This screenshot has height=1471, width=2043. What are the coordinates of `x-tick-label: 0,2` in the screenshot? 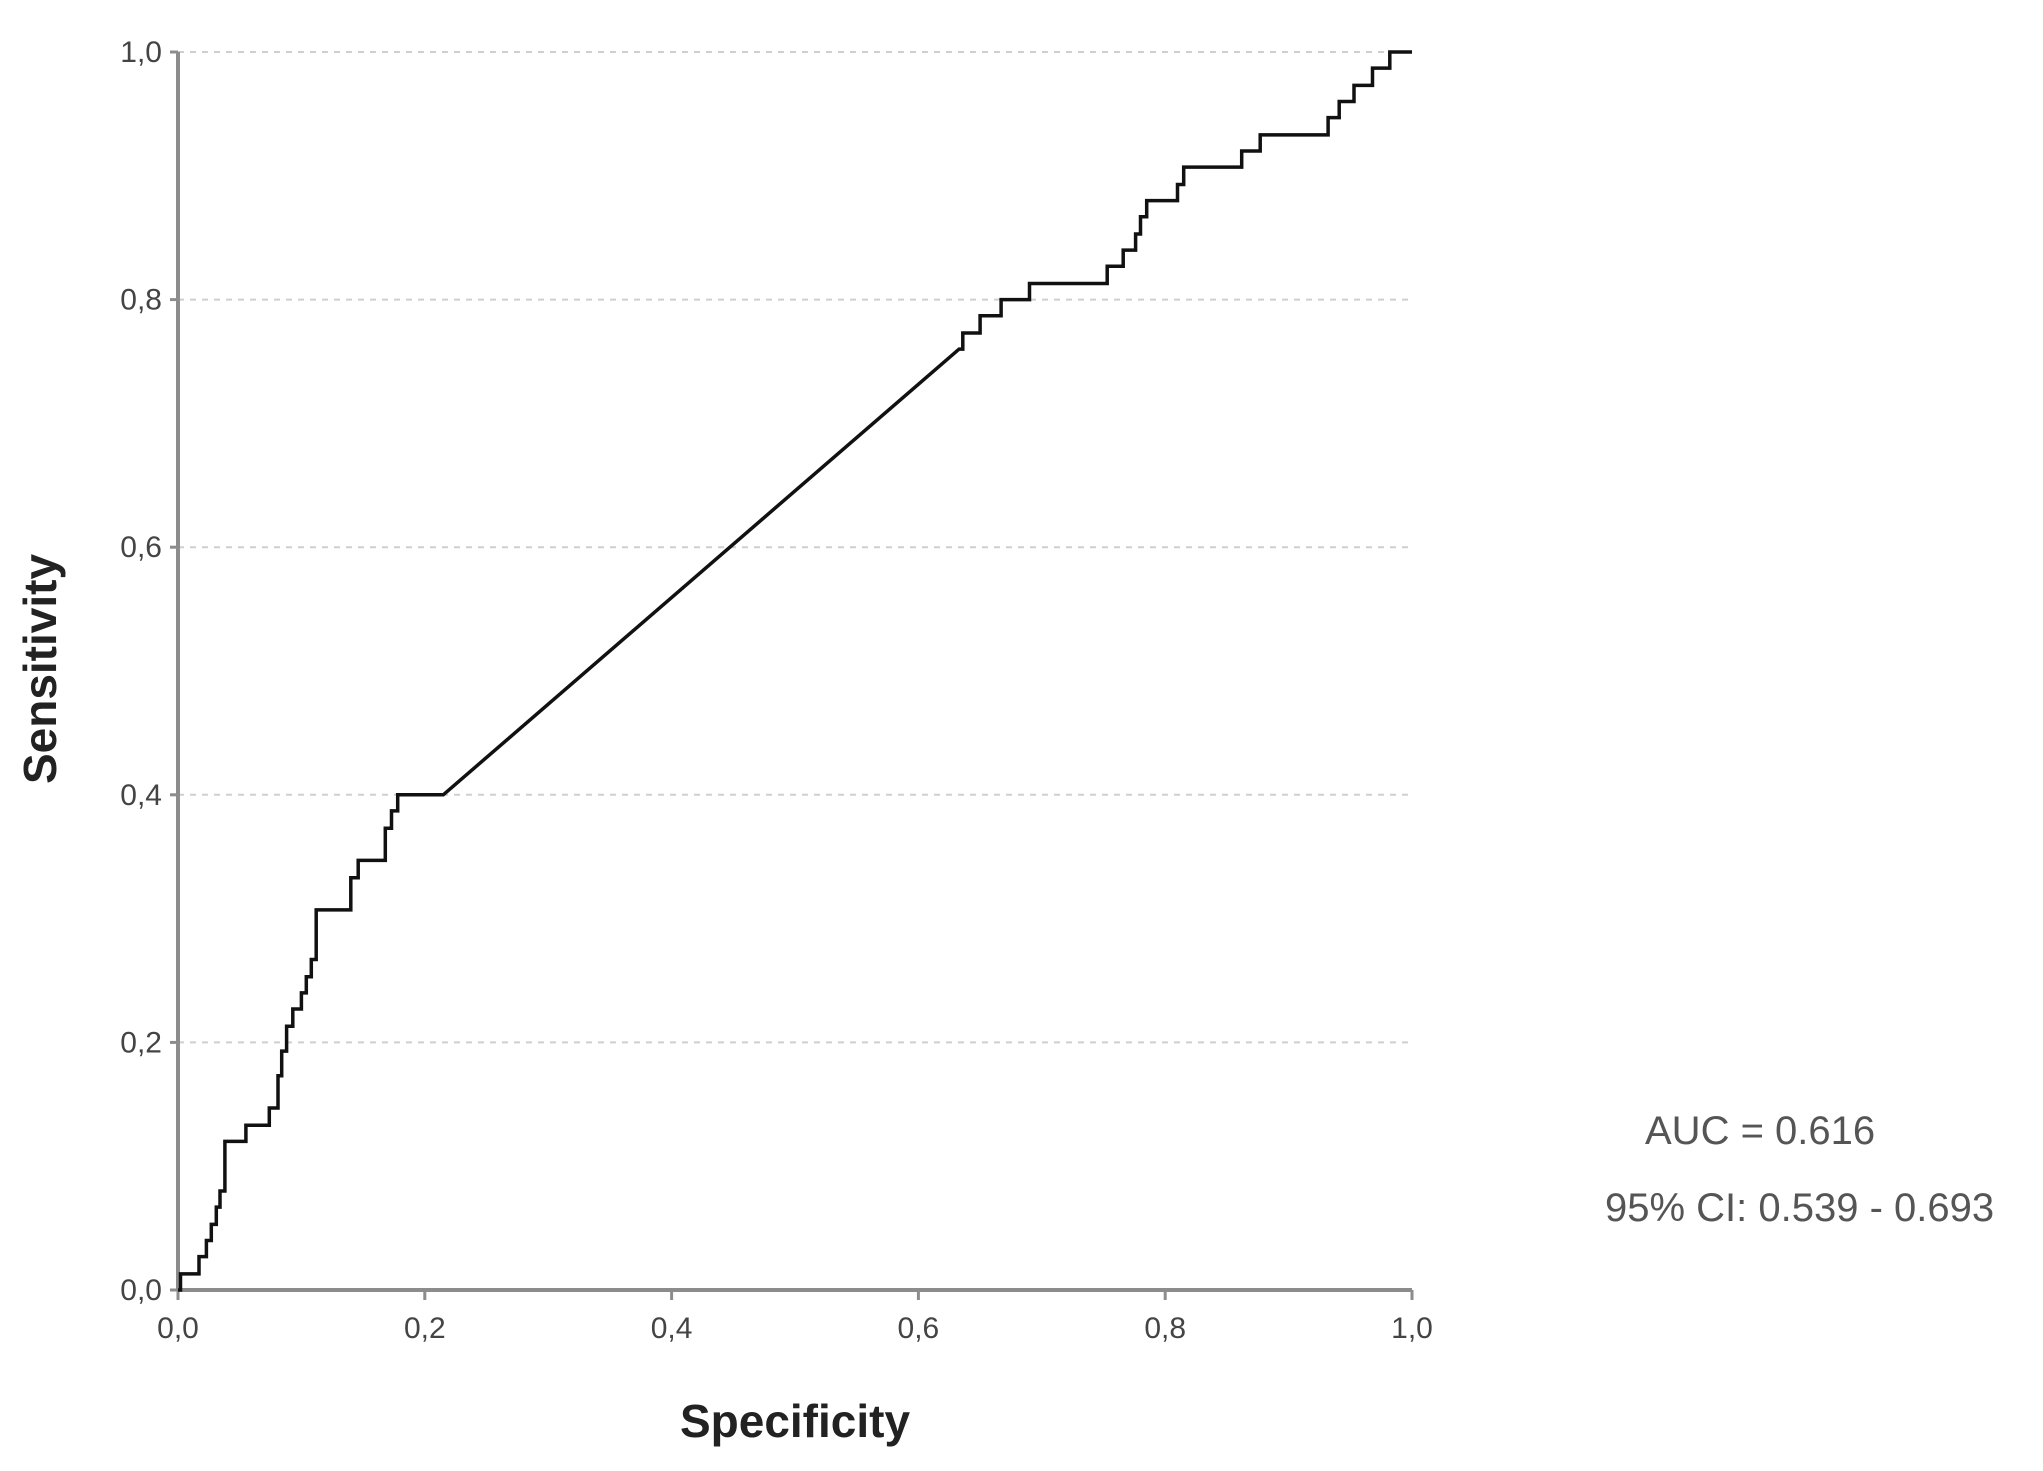 It's located at (425, 1328).